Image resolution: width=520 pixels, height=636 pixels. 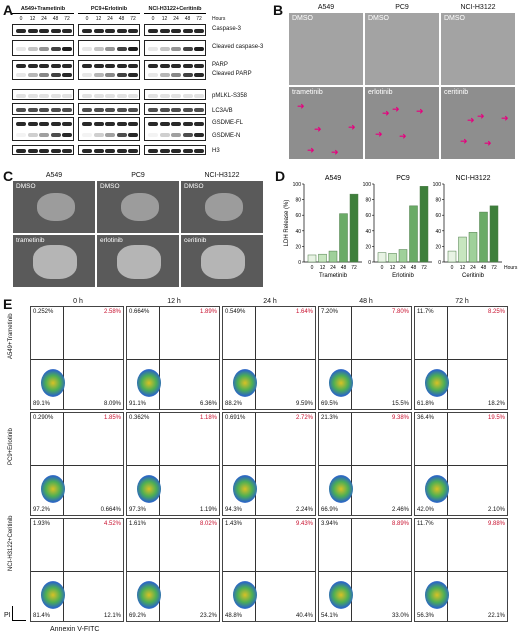 I want to click on quadrant-ul: 7.20%, so click(x=330, y=312).